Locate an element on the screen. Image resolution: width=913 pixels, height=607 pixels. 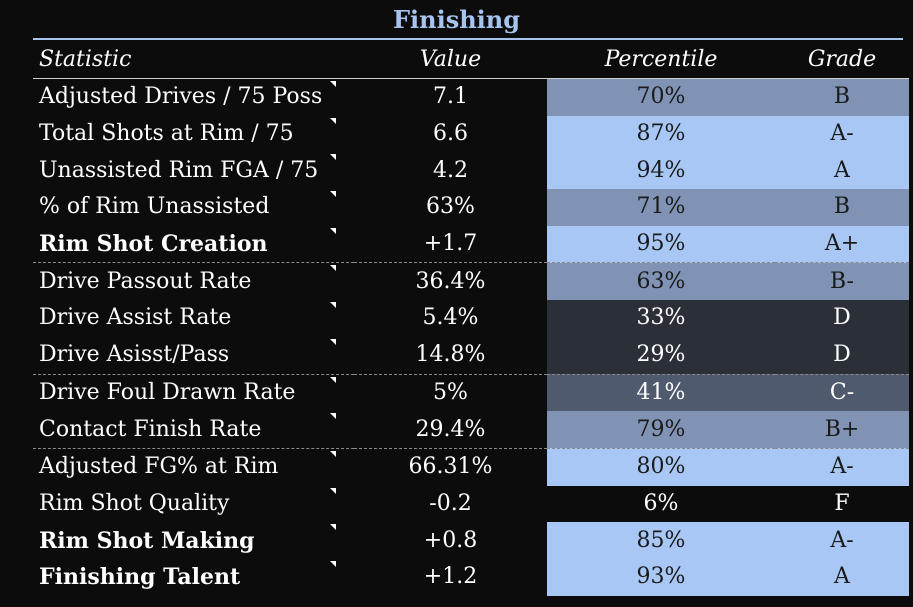
grade-cell: B+ is located at coordinates (842, 430).